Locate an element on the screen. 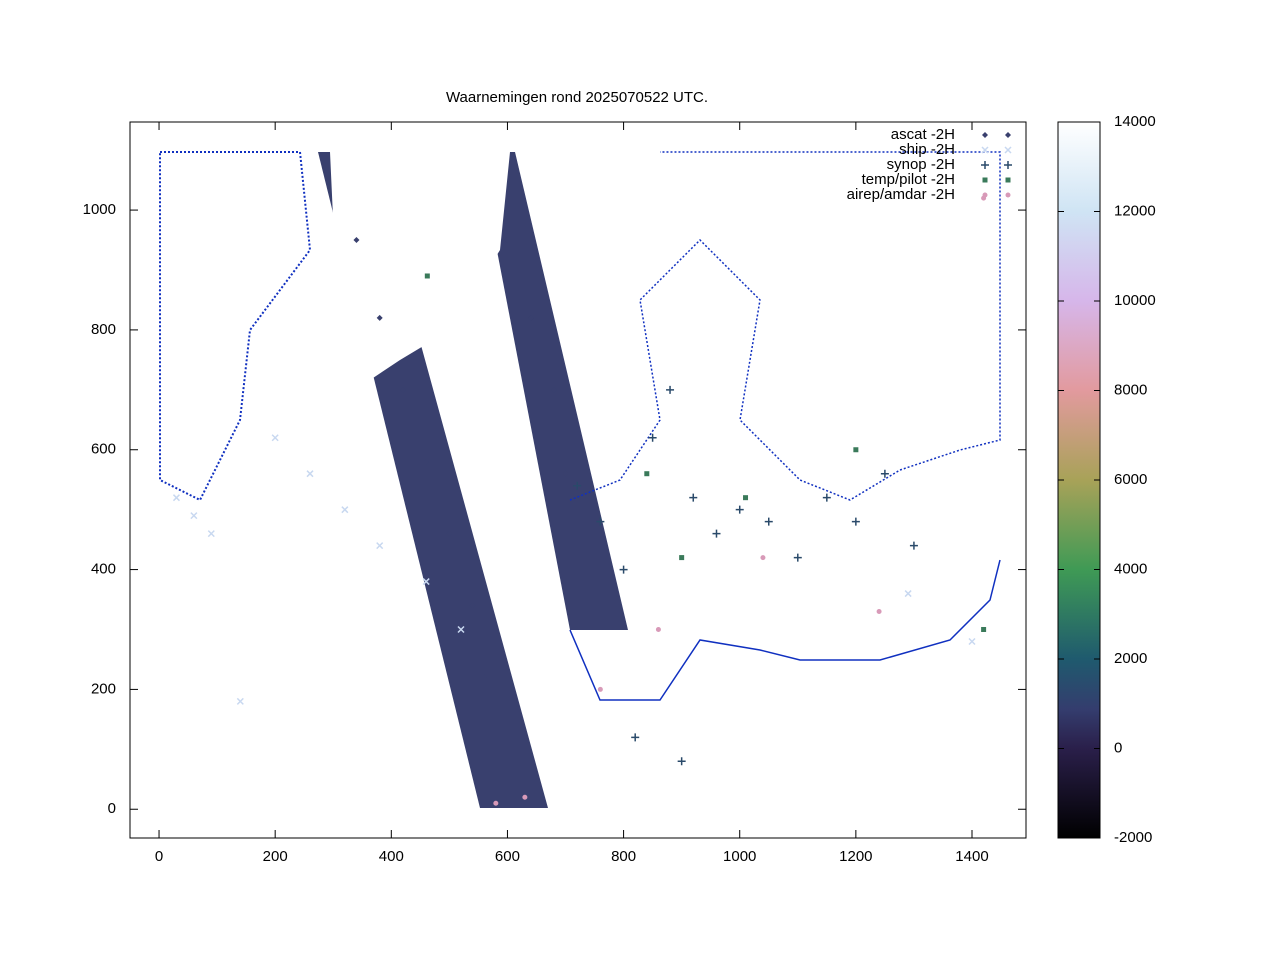 The image size is (1280, 965). legend-label: airep/amdar -2H is located at coordinates (901, 194).